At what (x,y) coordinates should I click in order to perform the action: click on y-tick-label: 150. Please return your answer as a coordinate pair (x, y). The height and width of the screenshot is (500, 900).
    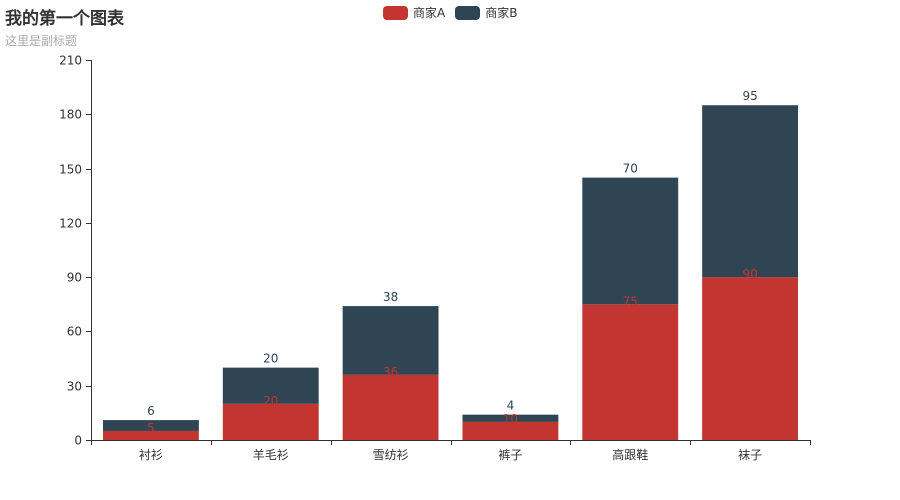
    Looking at the image, I should click on (70, 170).